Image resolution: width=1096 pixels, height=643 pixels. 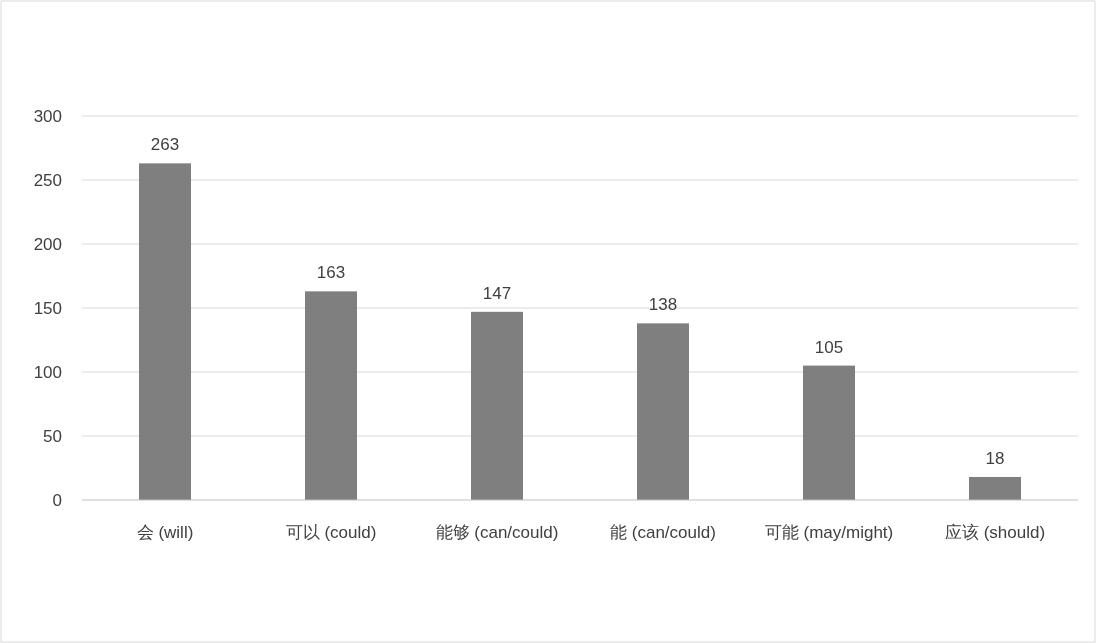 I want to click on y-tick-label: 250, so click(x=47, y=180).